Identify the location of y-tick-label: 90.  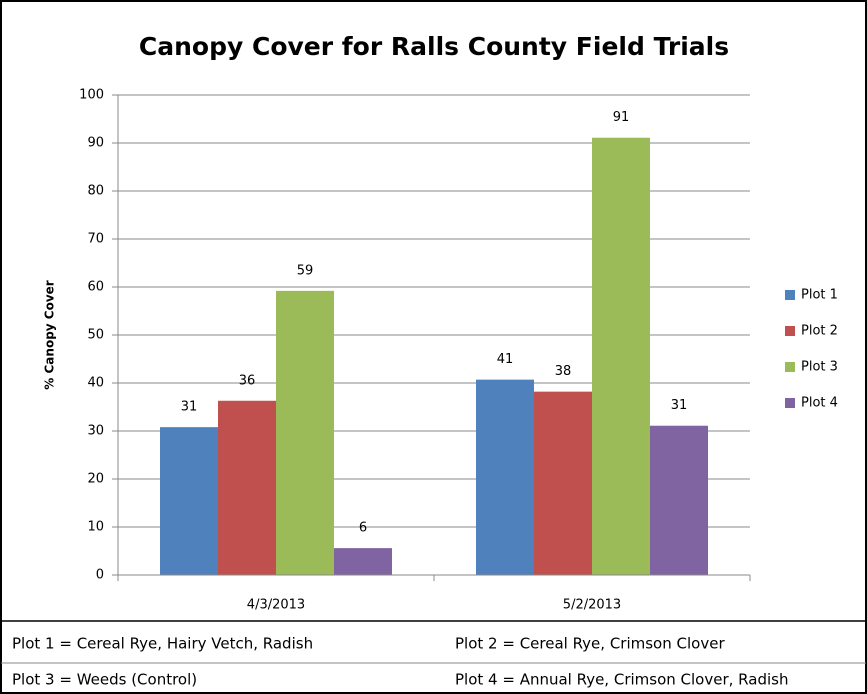
(95, 143).